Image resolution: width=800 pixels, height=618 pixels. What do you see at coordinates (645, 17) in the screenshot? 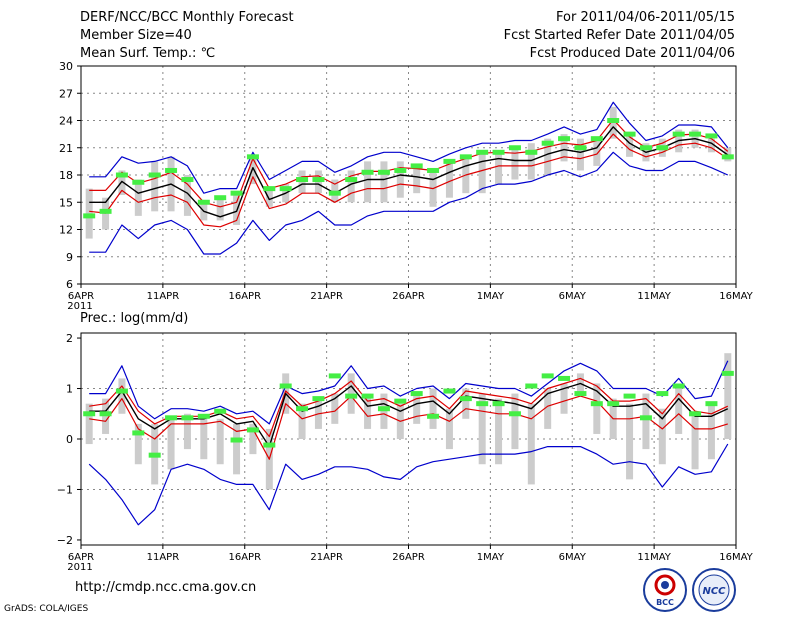
I see `forecast-range-label: For 2011/04/06-2011/05/15` at bounding box center [645, 17].